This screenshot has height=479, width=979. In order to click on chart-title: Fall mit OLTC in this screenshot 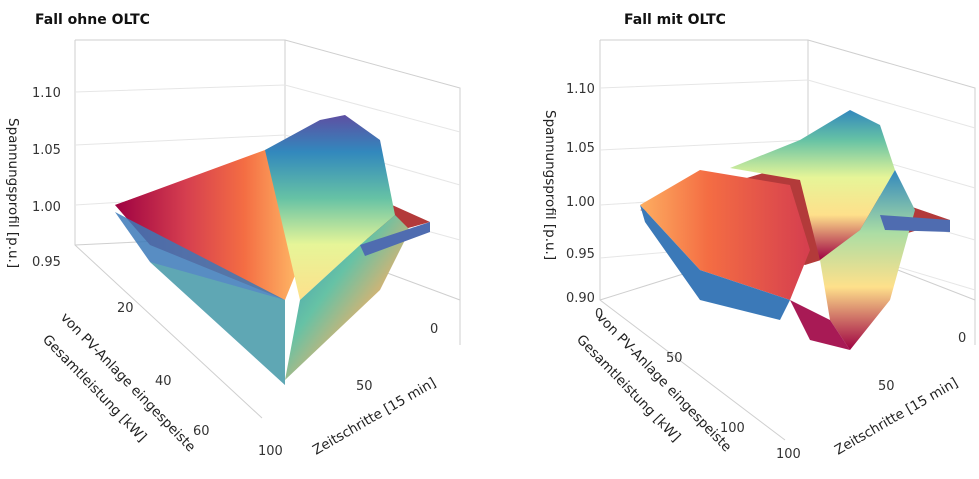, I will do `click(675, 20)`.